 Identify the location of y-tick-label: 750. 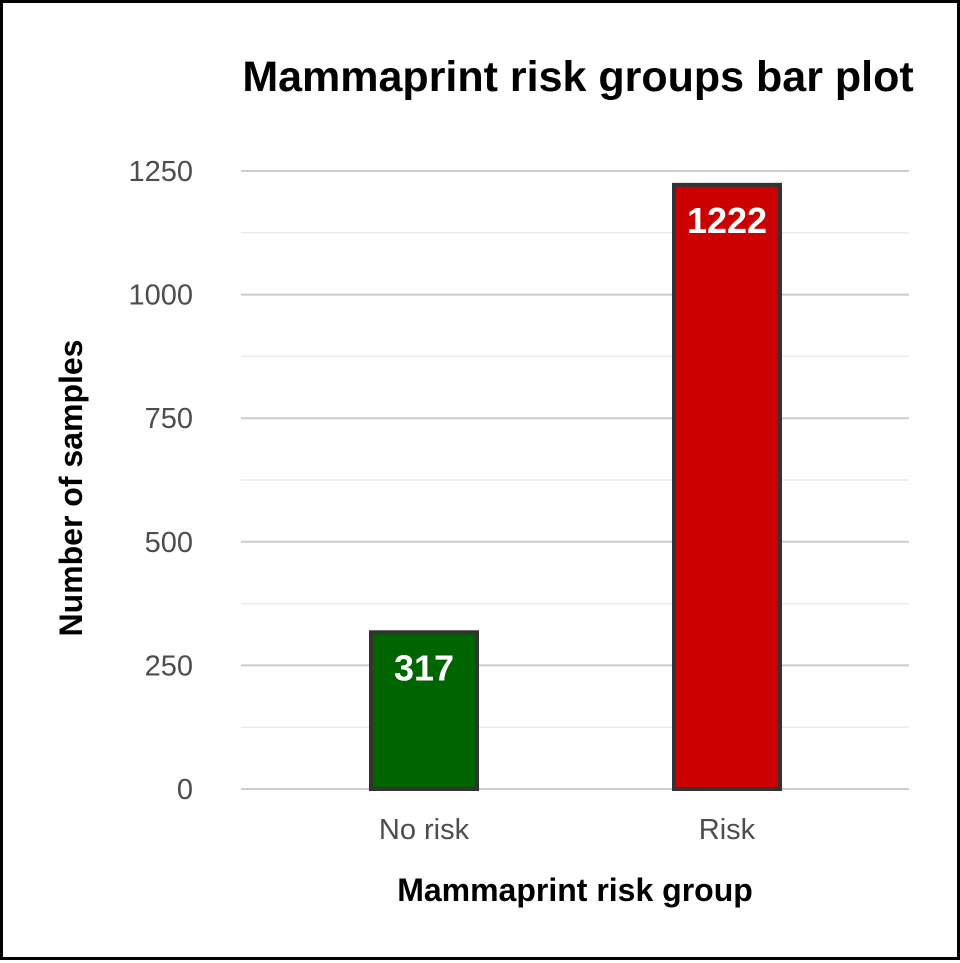
(169, 419).